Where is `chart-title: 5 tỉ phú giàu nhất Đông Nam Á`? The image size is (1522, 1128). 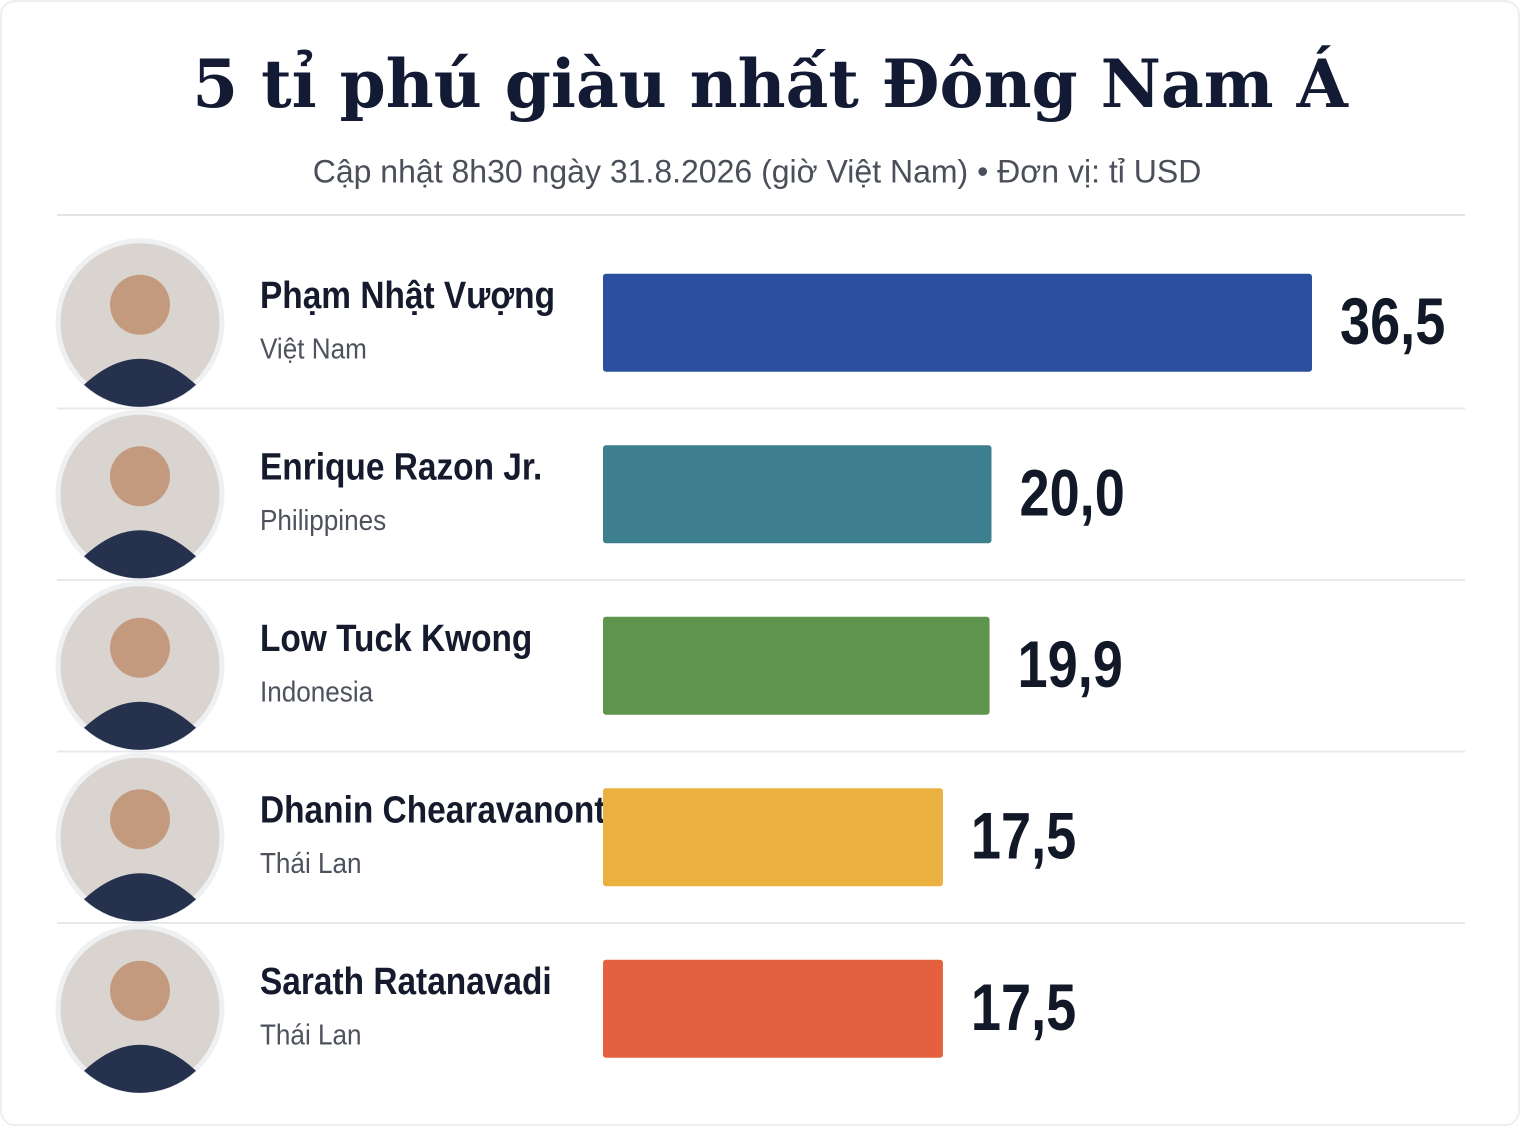
chart-title: 5 tỉ phú giàu nhất Đông Nam Á is located at coordinates (770, 84).